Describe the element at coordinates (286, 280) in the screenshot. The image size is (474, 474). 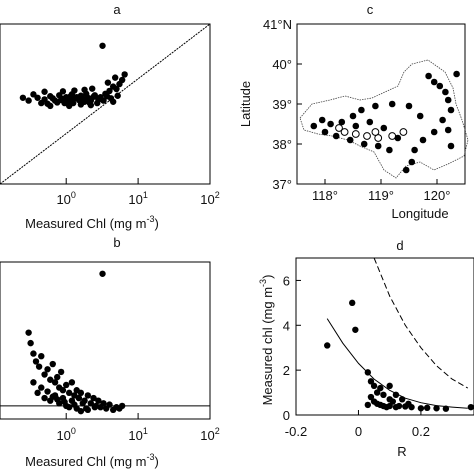
I see `panel-d-y-tick-label: 6` at that location.